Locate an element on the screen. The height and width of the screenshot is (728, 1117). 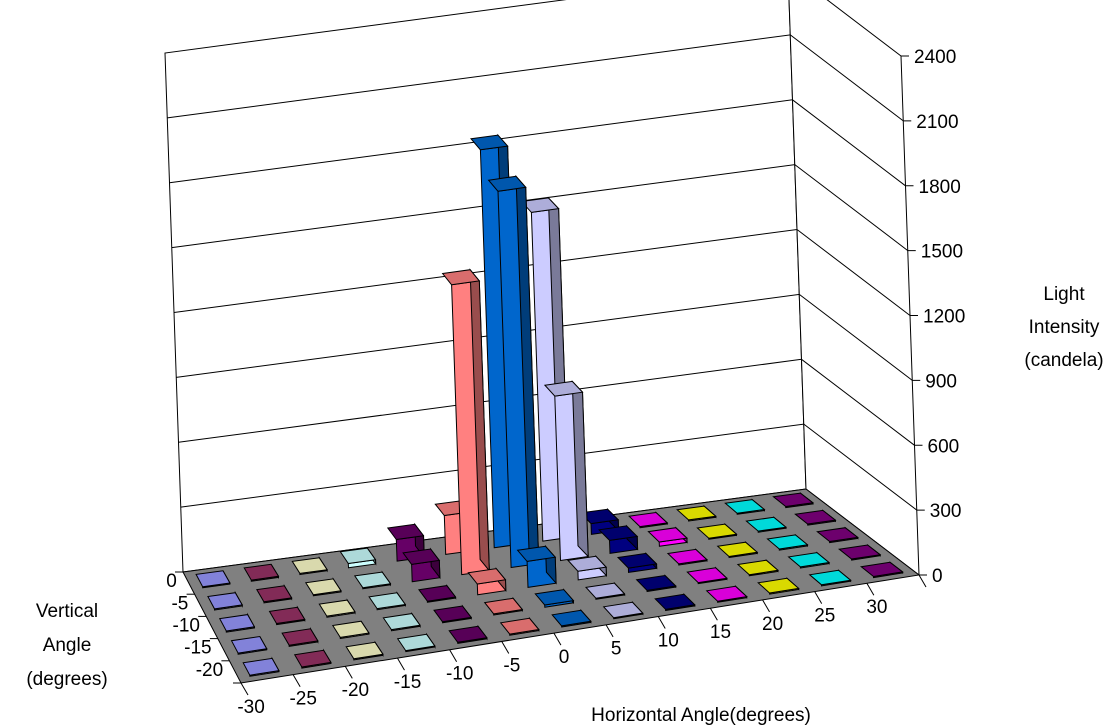
z-tick-label: 300 is located at coordinates (946, 511).